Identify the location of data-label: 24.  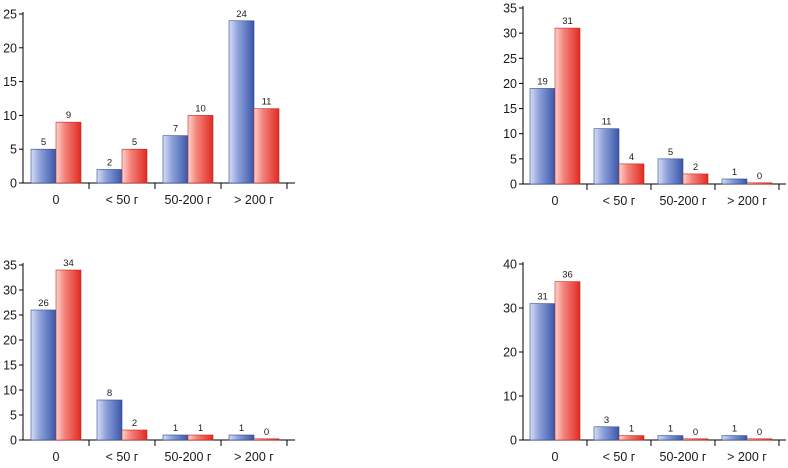
(241, 14).